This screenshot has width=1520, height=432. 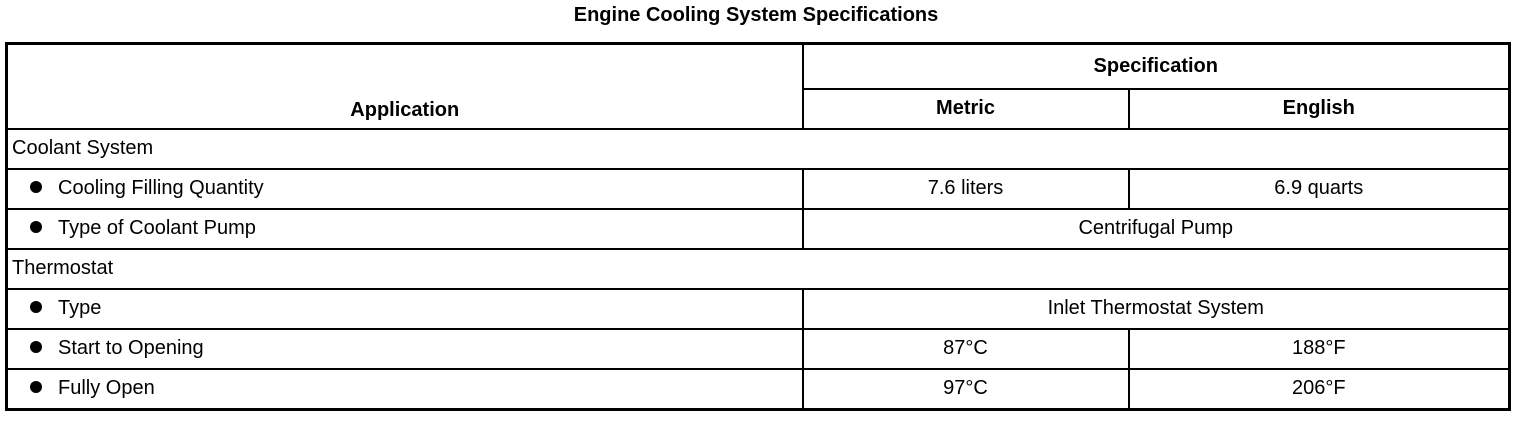 I want to click on table-row: Type of Coolant Pump Centrifugal Pump, so click(x=758, y=228).